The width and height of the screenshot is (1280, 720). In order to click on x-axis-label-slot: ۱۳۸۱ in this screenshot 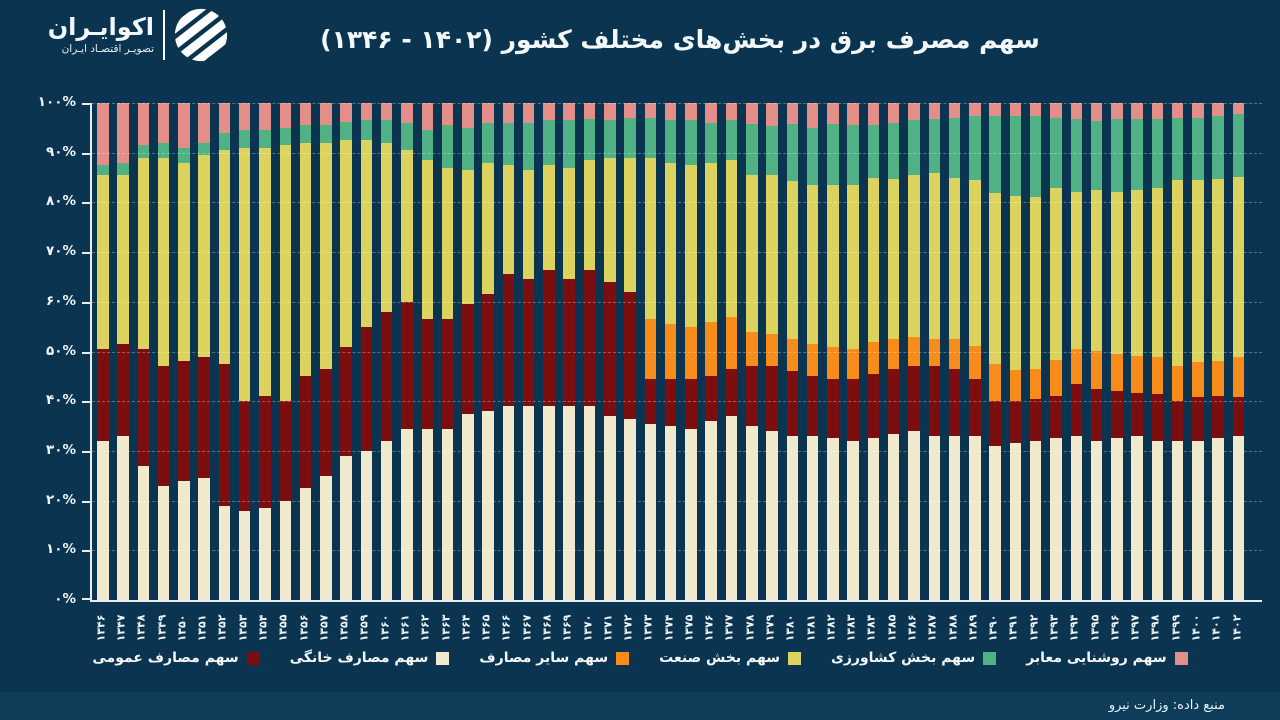, I will do `click(810, 628)`.